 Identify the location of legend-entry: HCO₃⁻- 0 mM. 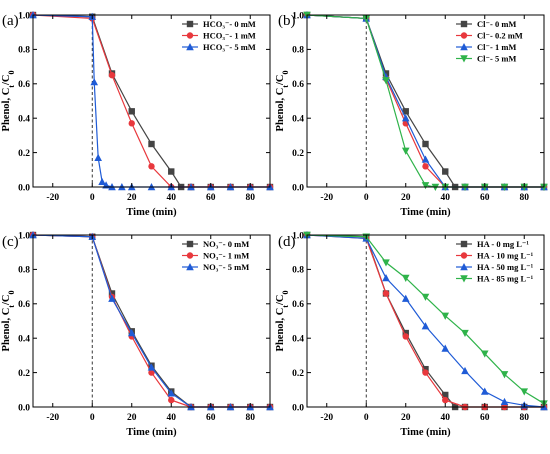
(229, 24).